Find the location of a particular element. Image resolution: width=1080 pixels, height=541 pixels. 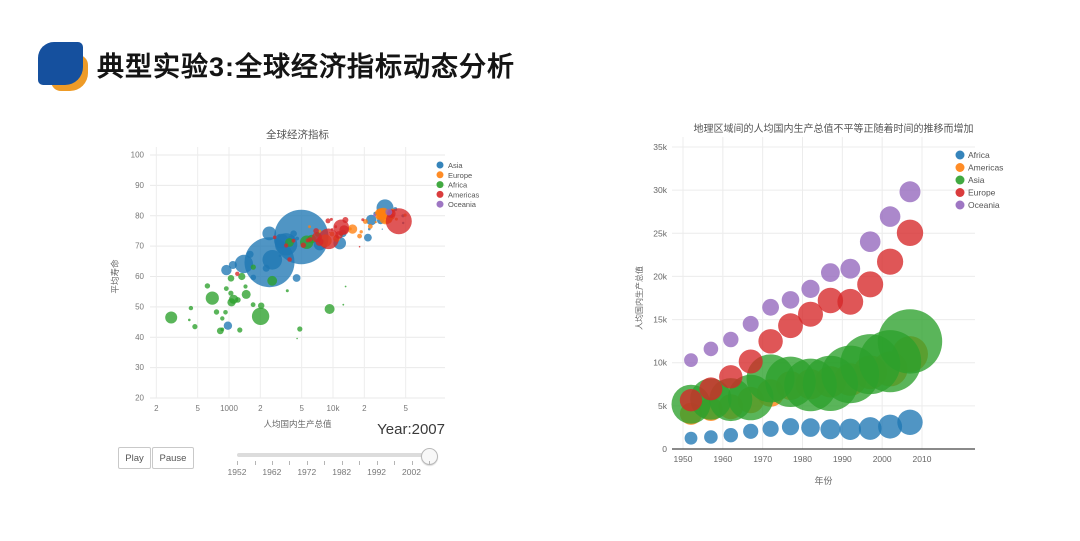

y-tick-label: 30k is located at coordinates (660, 190).